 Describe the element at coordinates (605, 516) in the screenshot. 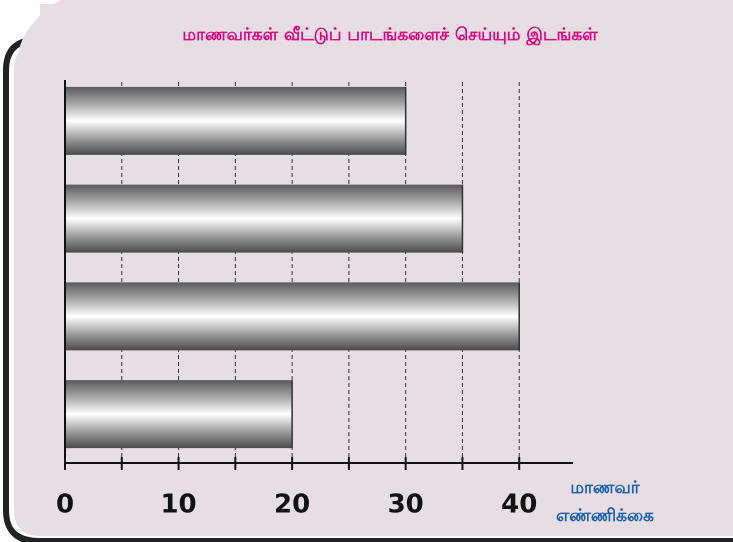

I see `x-axis-label: எண்ணிக்கை` at that location.